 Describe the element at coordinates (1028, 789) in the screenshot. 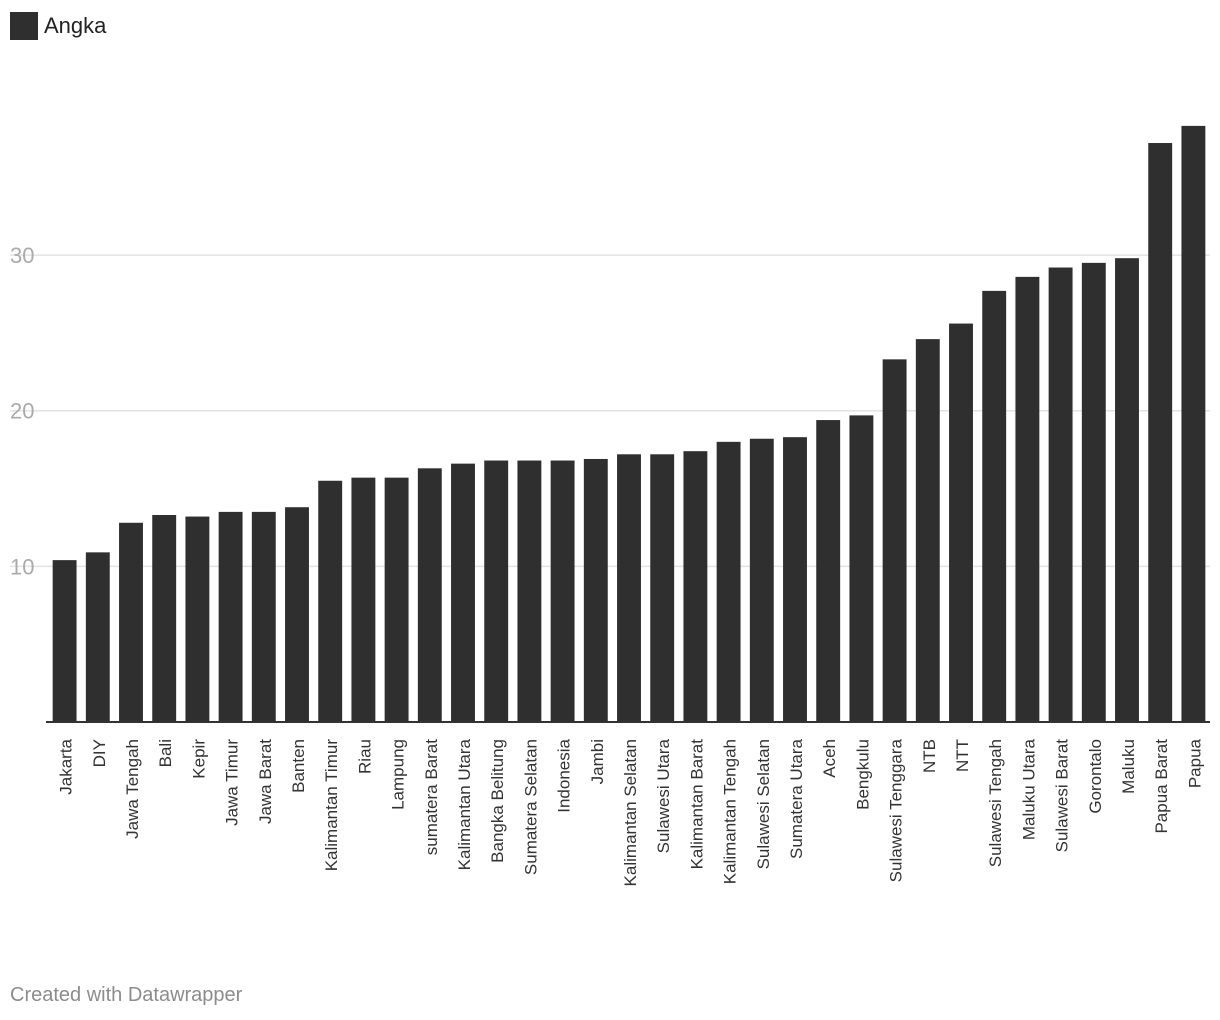

I see `x-tick-label: Maluku Utara` at that location.